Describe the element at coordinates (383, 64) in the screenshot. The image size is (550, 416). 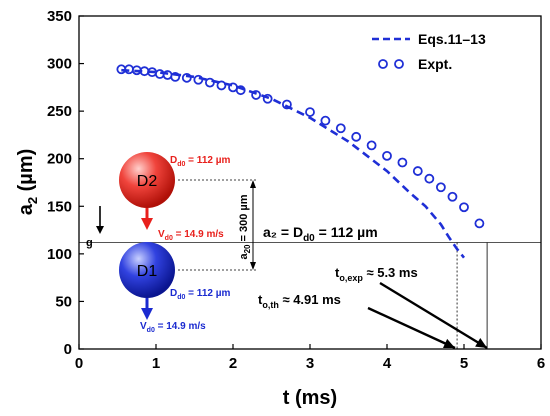
I see `legend-circle-icon` at that location.